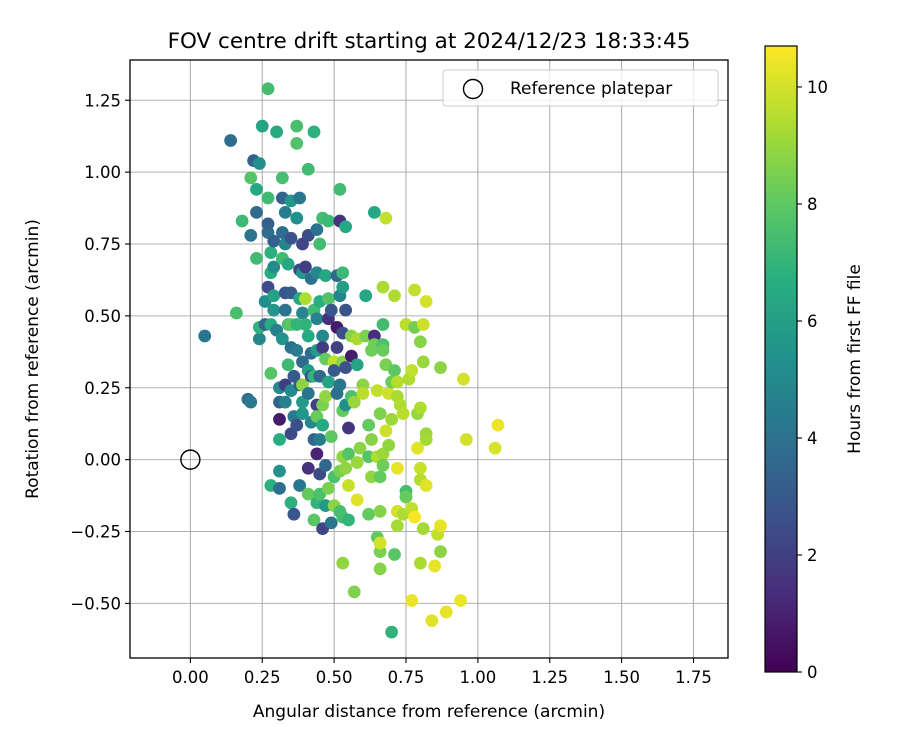 This screenshot has width=900, height=750. What do you see at coordinates (406, 677) in the screenshot?
I see `x-tick-label: 0.75` at bounding box center [406, 677].